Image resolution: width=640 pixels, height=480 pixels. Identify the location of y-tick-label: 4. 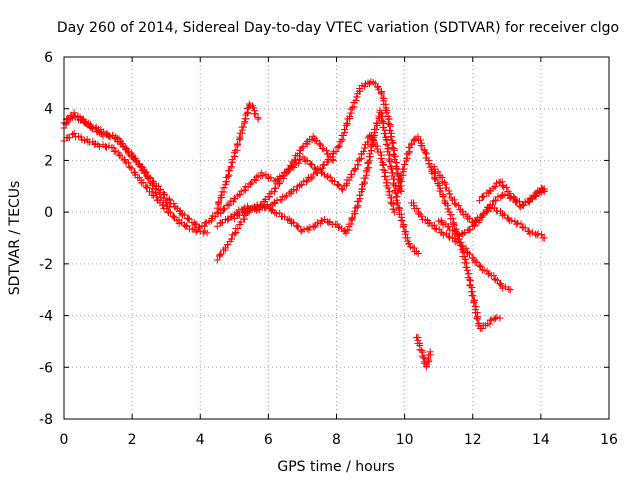
(48, 110).